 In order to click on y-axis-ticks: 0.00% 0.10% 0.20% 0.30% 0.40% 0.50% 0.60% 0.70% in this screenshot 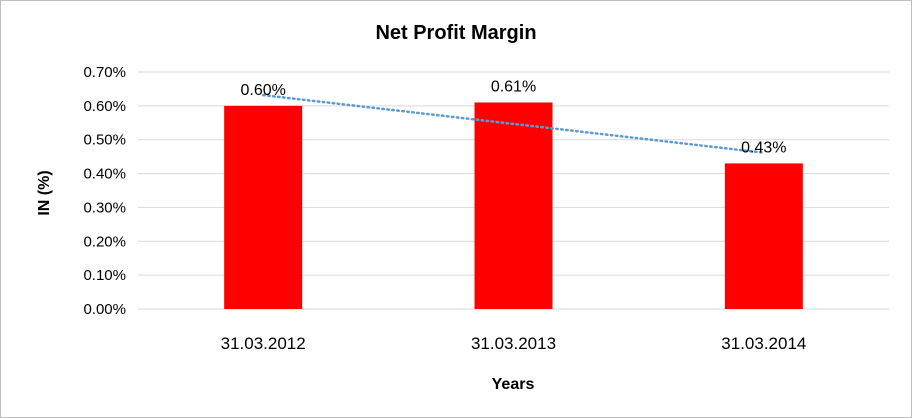, I will do `click(104, 191)`.